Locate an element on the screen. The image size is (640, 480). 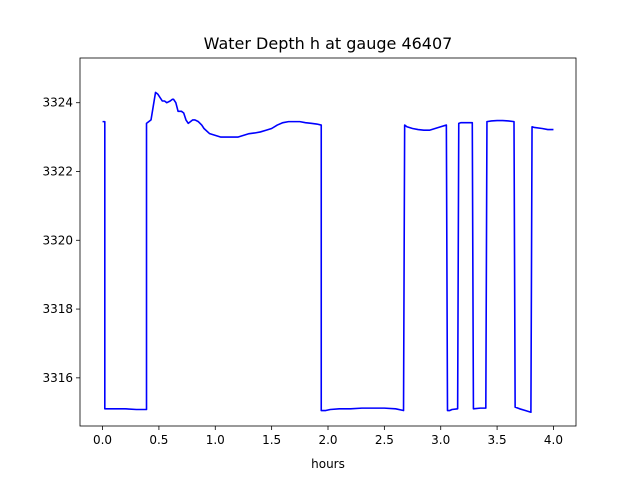
y-tick-label: 3324 is located at coordinates (57, 103).